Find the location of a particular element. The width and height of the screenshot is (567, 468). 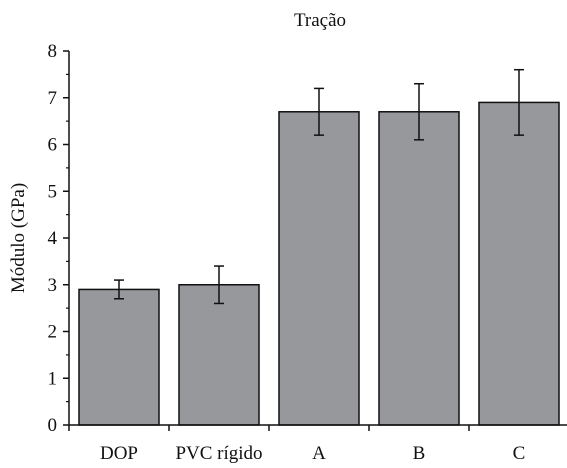

x-tick-label: C is located at coordinates (519, 453).